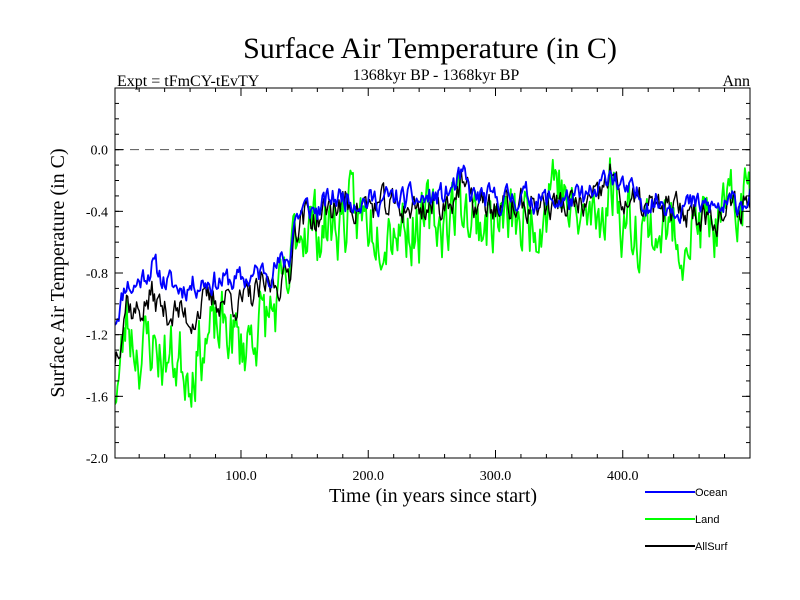  Describe the element at coordinates (97, 274) in the screenshot. I see `y-tick-label: -0.8` at that location.